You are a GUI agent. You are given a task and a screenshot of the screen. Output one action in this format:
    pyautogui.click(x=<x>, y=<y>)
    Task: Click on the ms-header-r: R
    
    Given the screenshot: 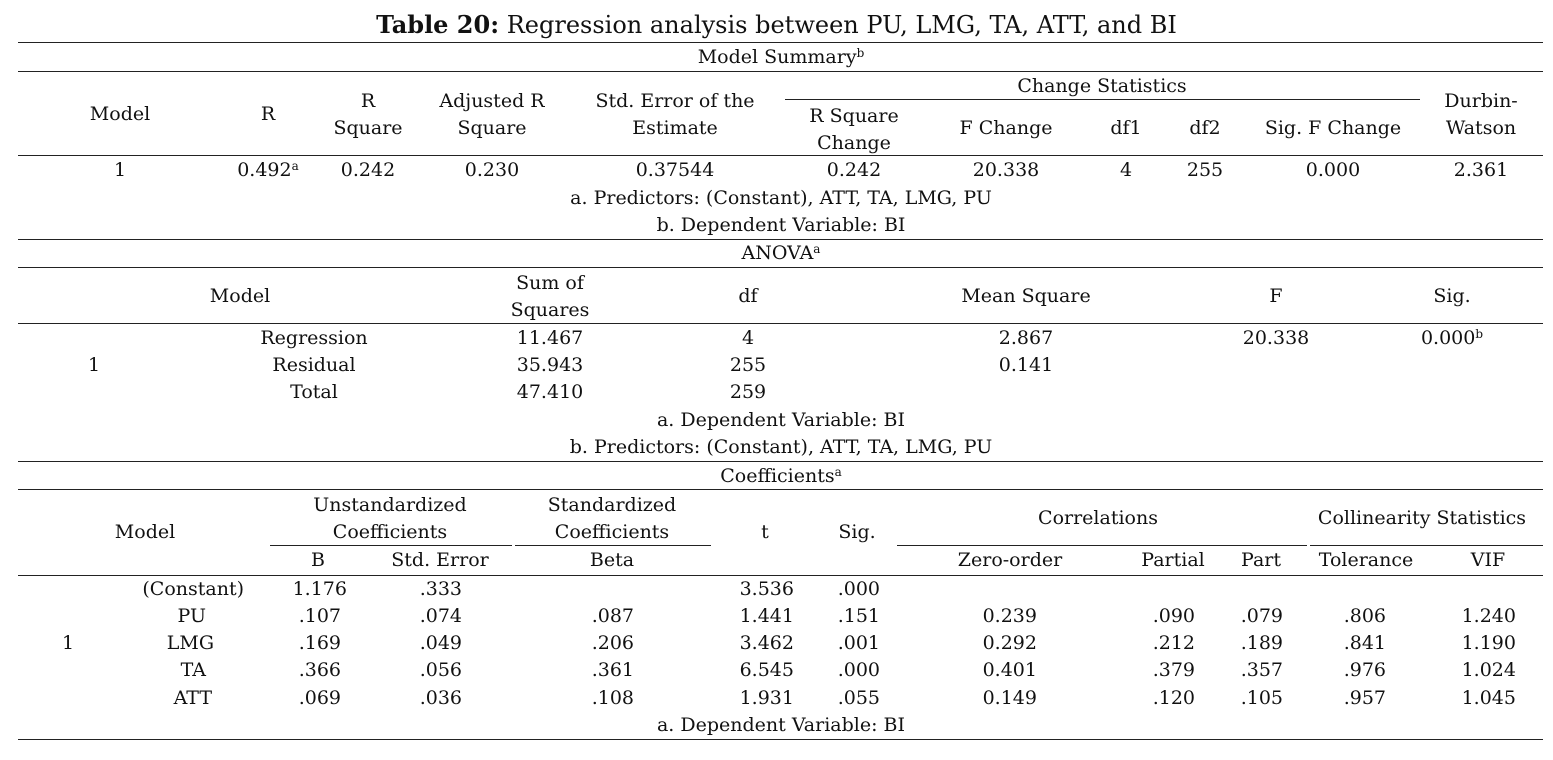 What is the action you would take?
    pyautogui.click(x=268, y=114)
    